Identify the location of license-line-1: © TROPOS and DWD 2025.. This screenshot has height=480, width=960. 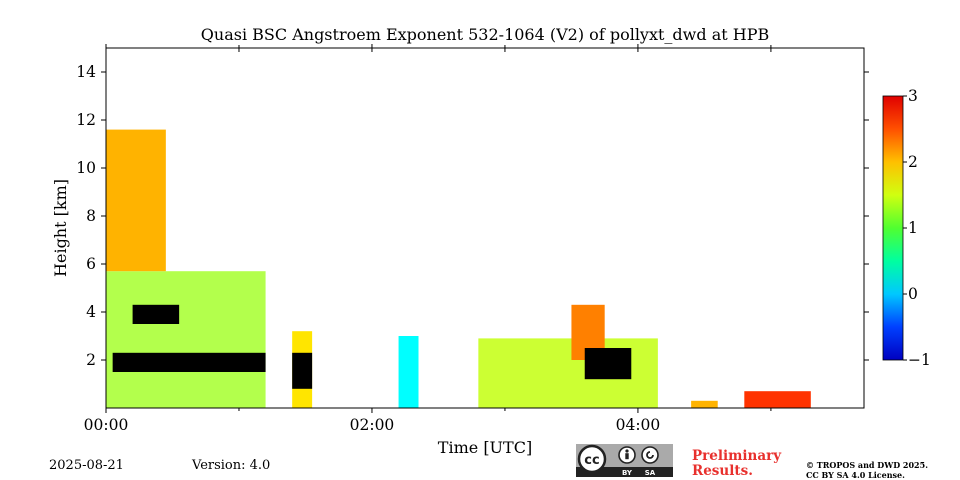
(867, 465).